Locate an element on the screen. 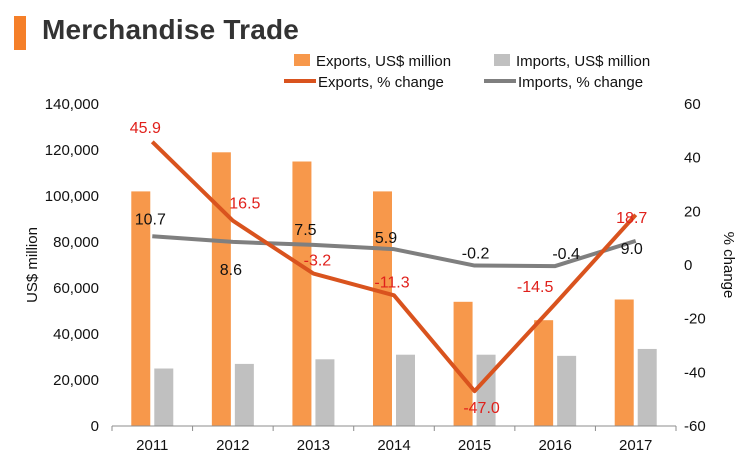 The image size is (747, 471). exports-change-data-label: 45.9 is located at coordinates (145, 128).